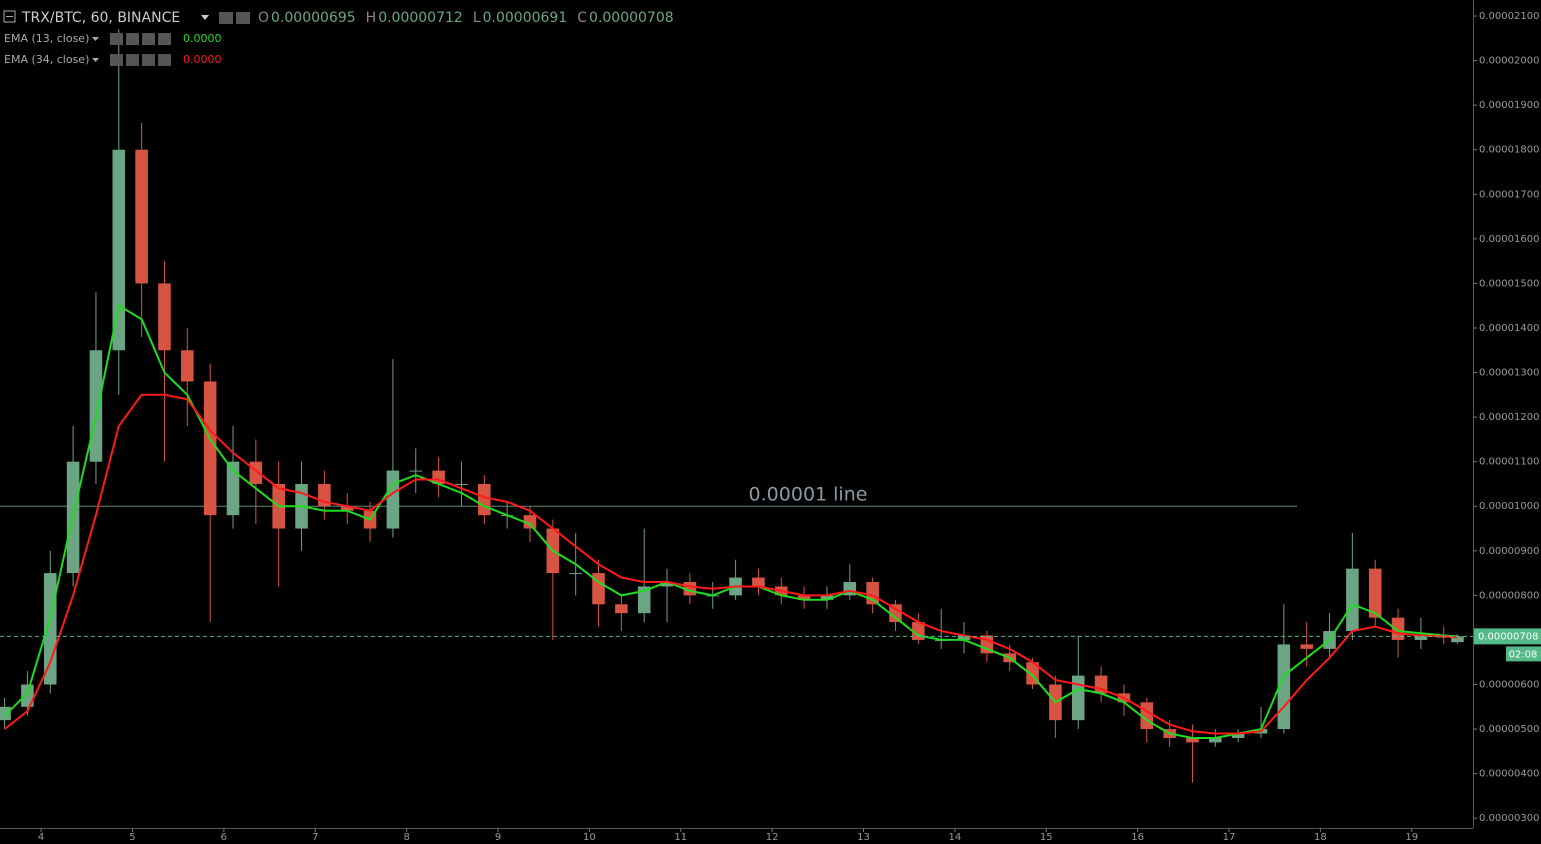 The width and height of the screenshot is (1541, 844). What do you see at coordinates (205, 17) in the screenshot?
I see `dropdown` at bounding box center [205, 17].